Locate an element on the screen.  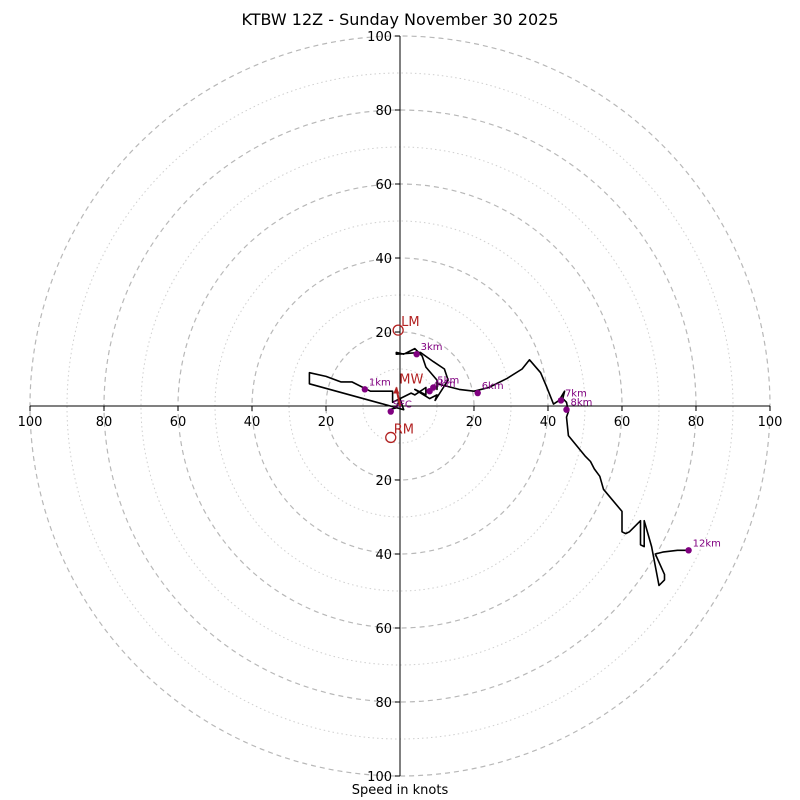
storm-motion-rm-label: RM is located at coordinates (404, 429).